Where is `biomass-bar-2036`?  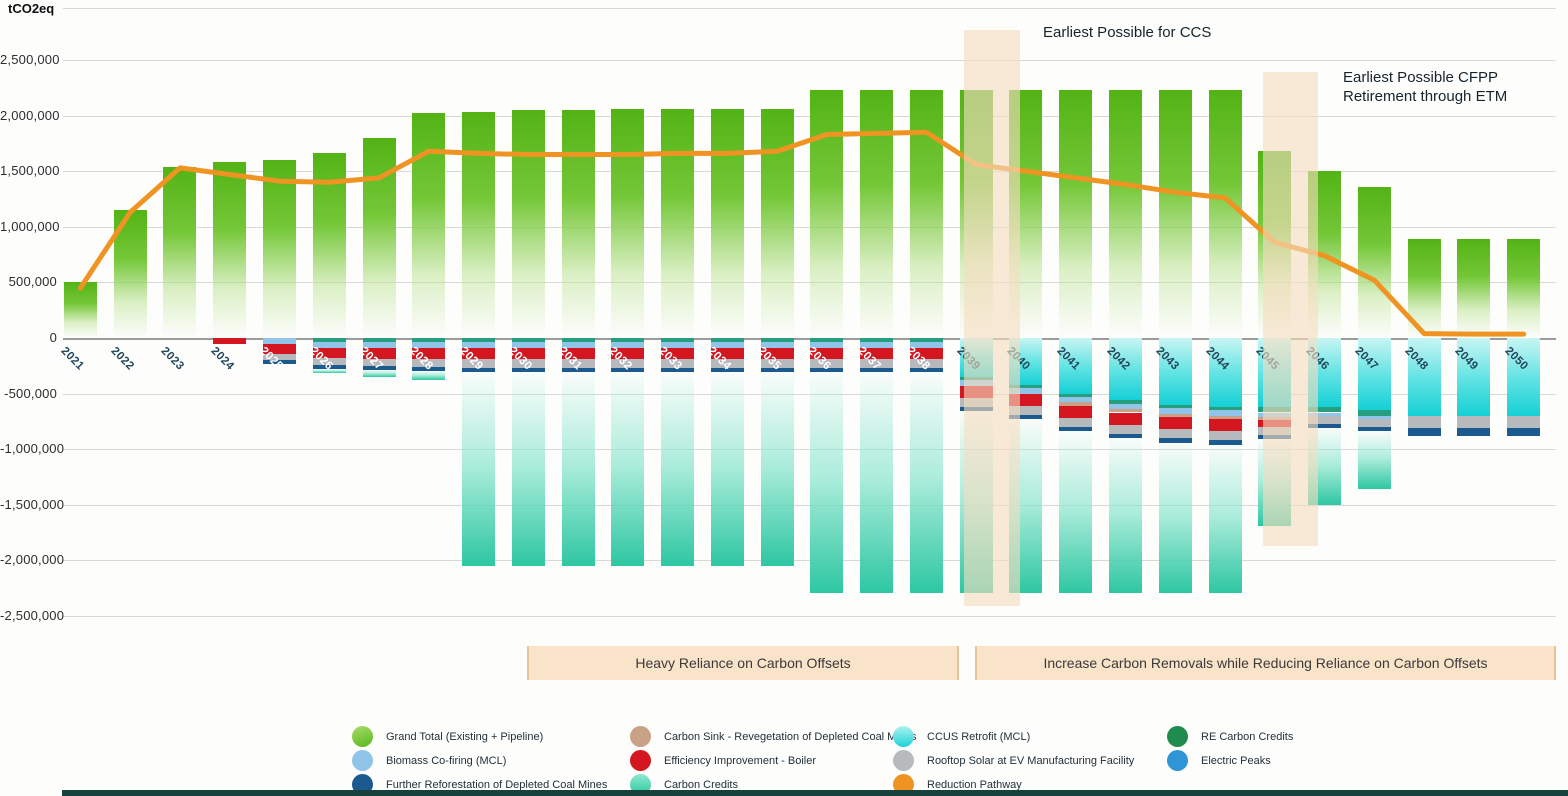 biomass-bar-2036 is located at coordinates (827, 345).